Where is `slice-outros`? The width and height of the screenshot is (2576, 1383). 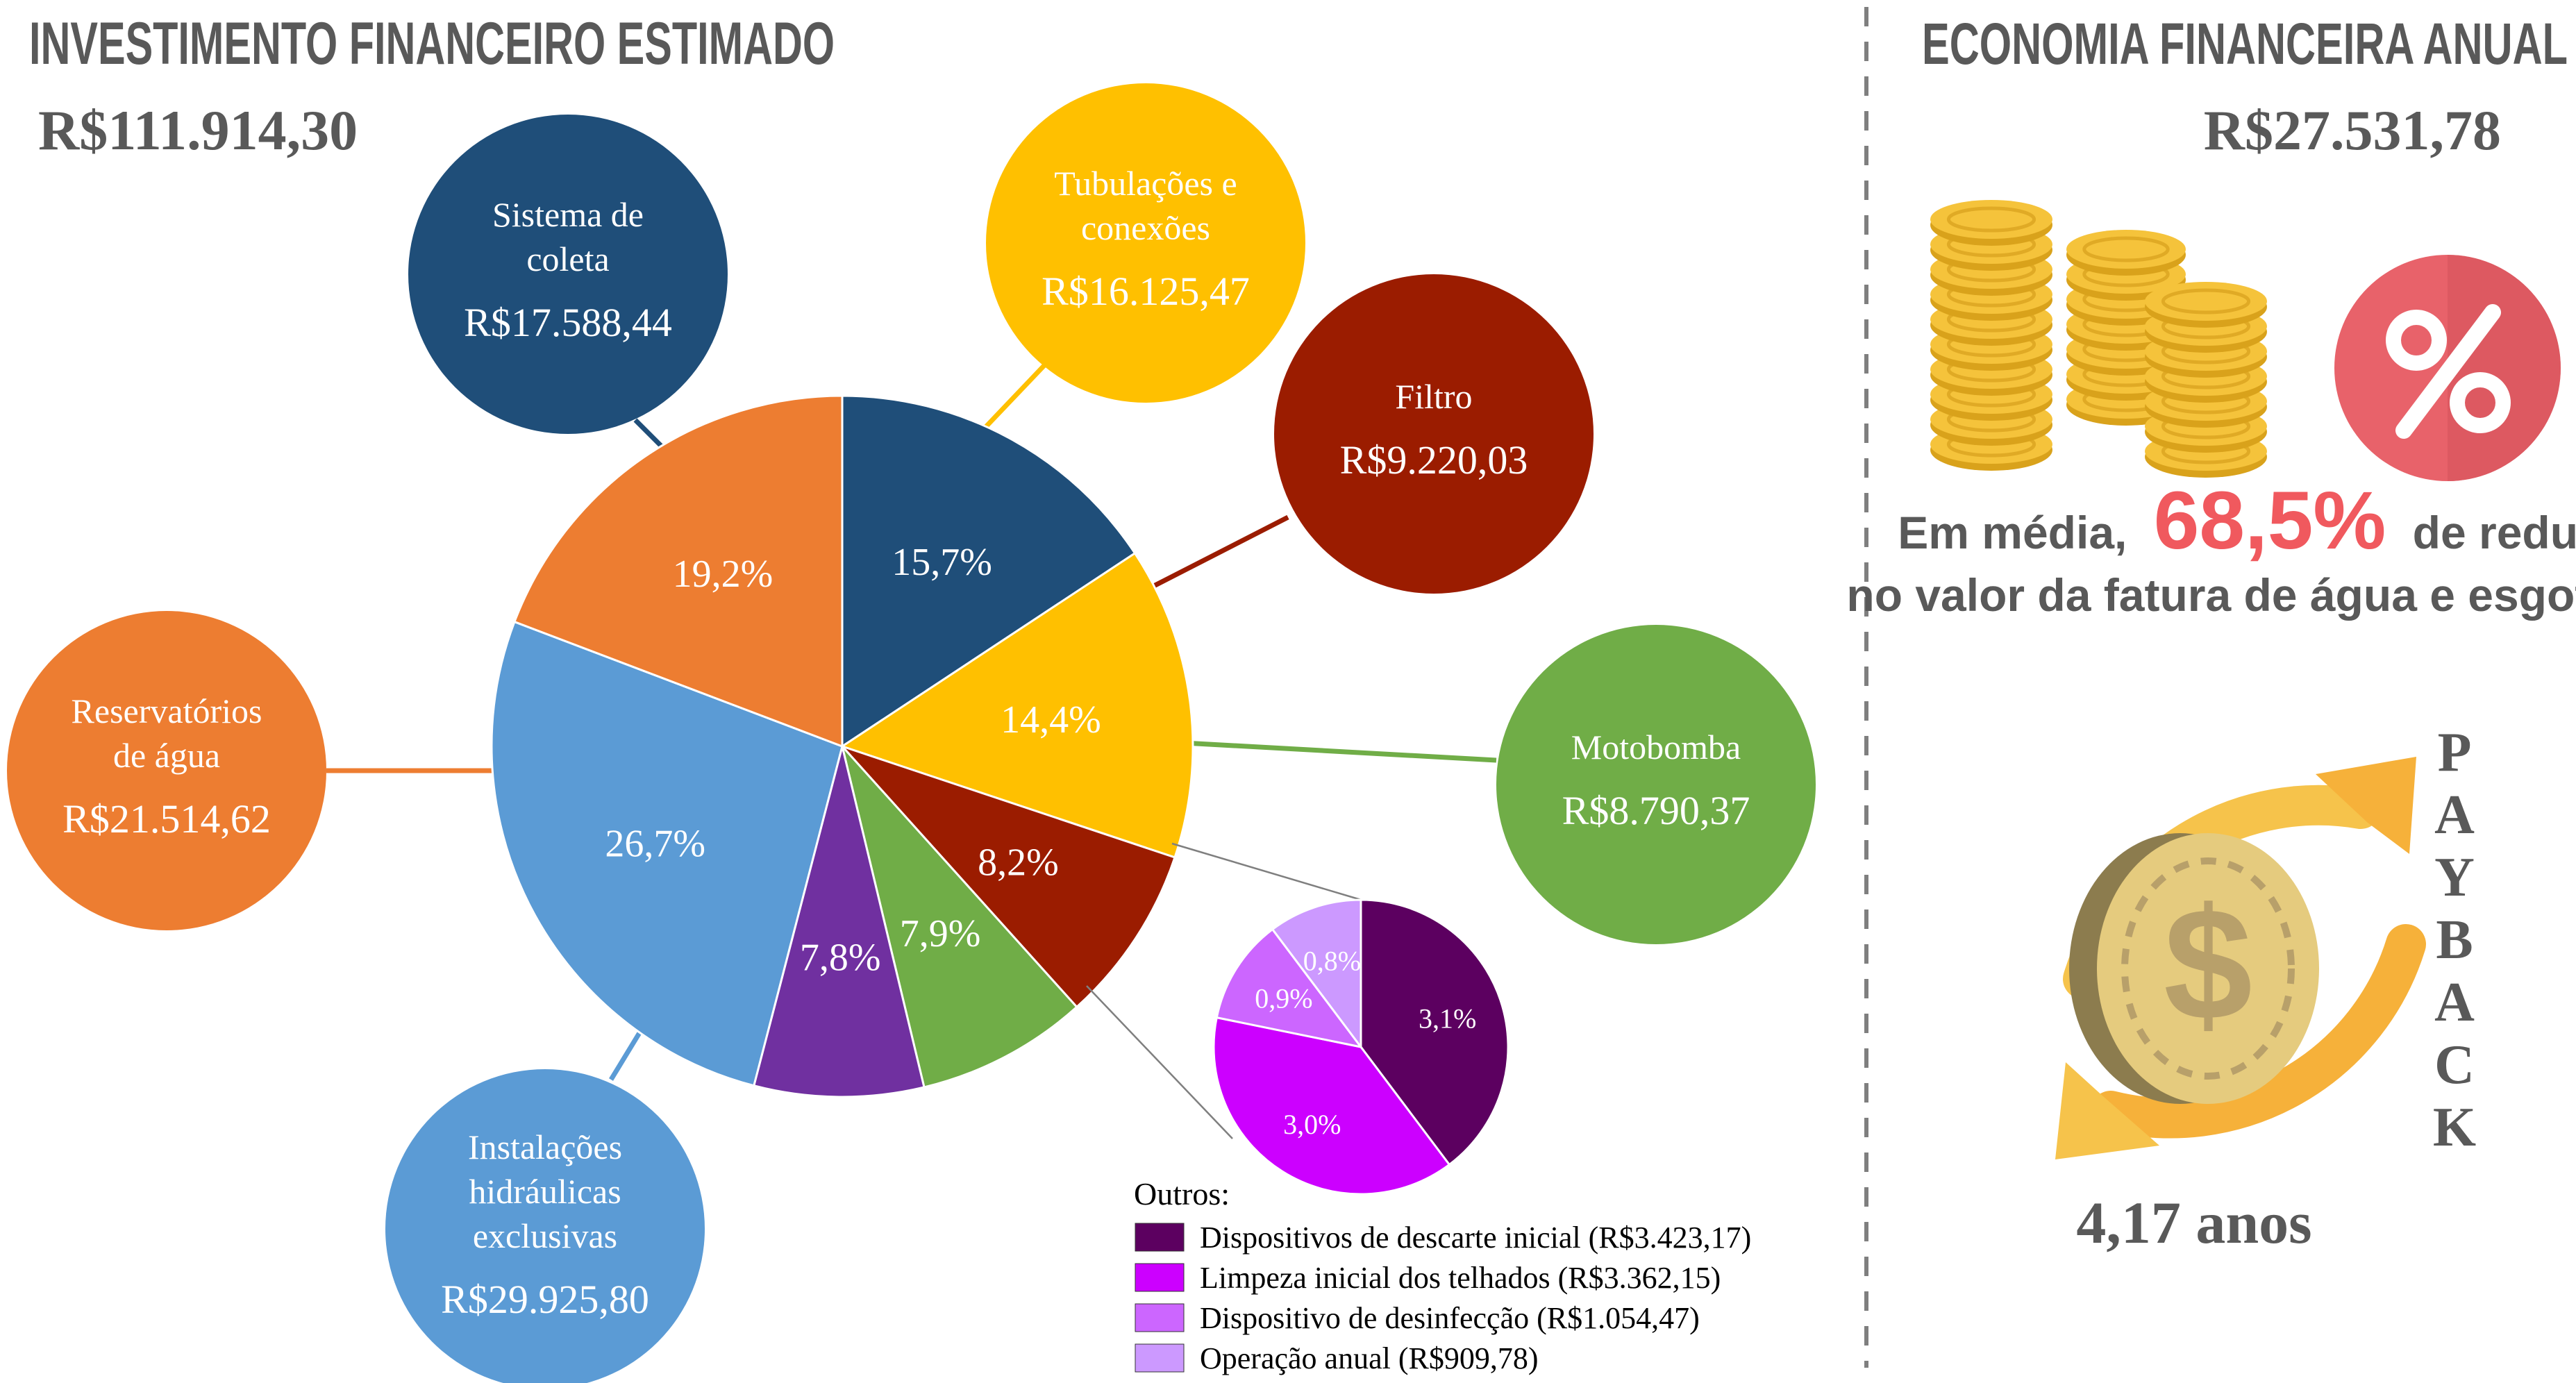
slice-outros is located at coordinates (839, 922).